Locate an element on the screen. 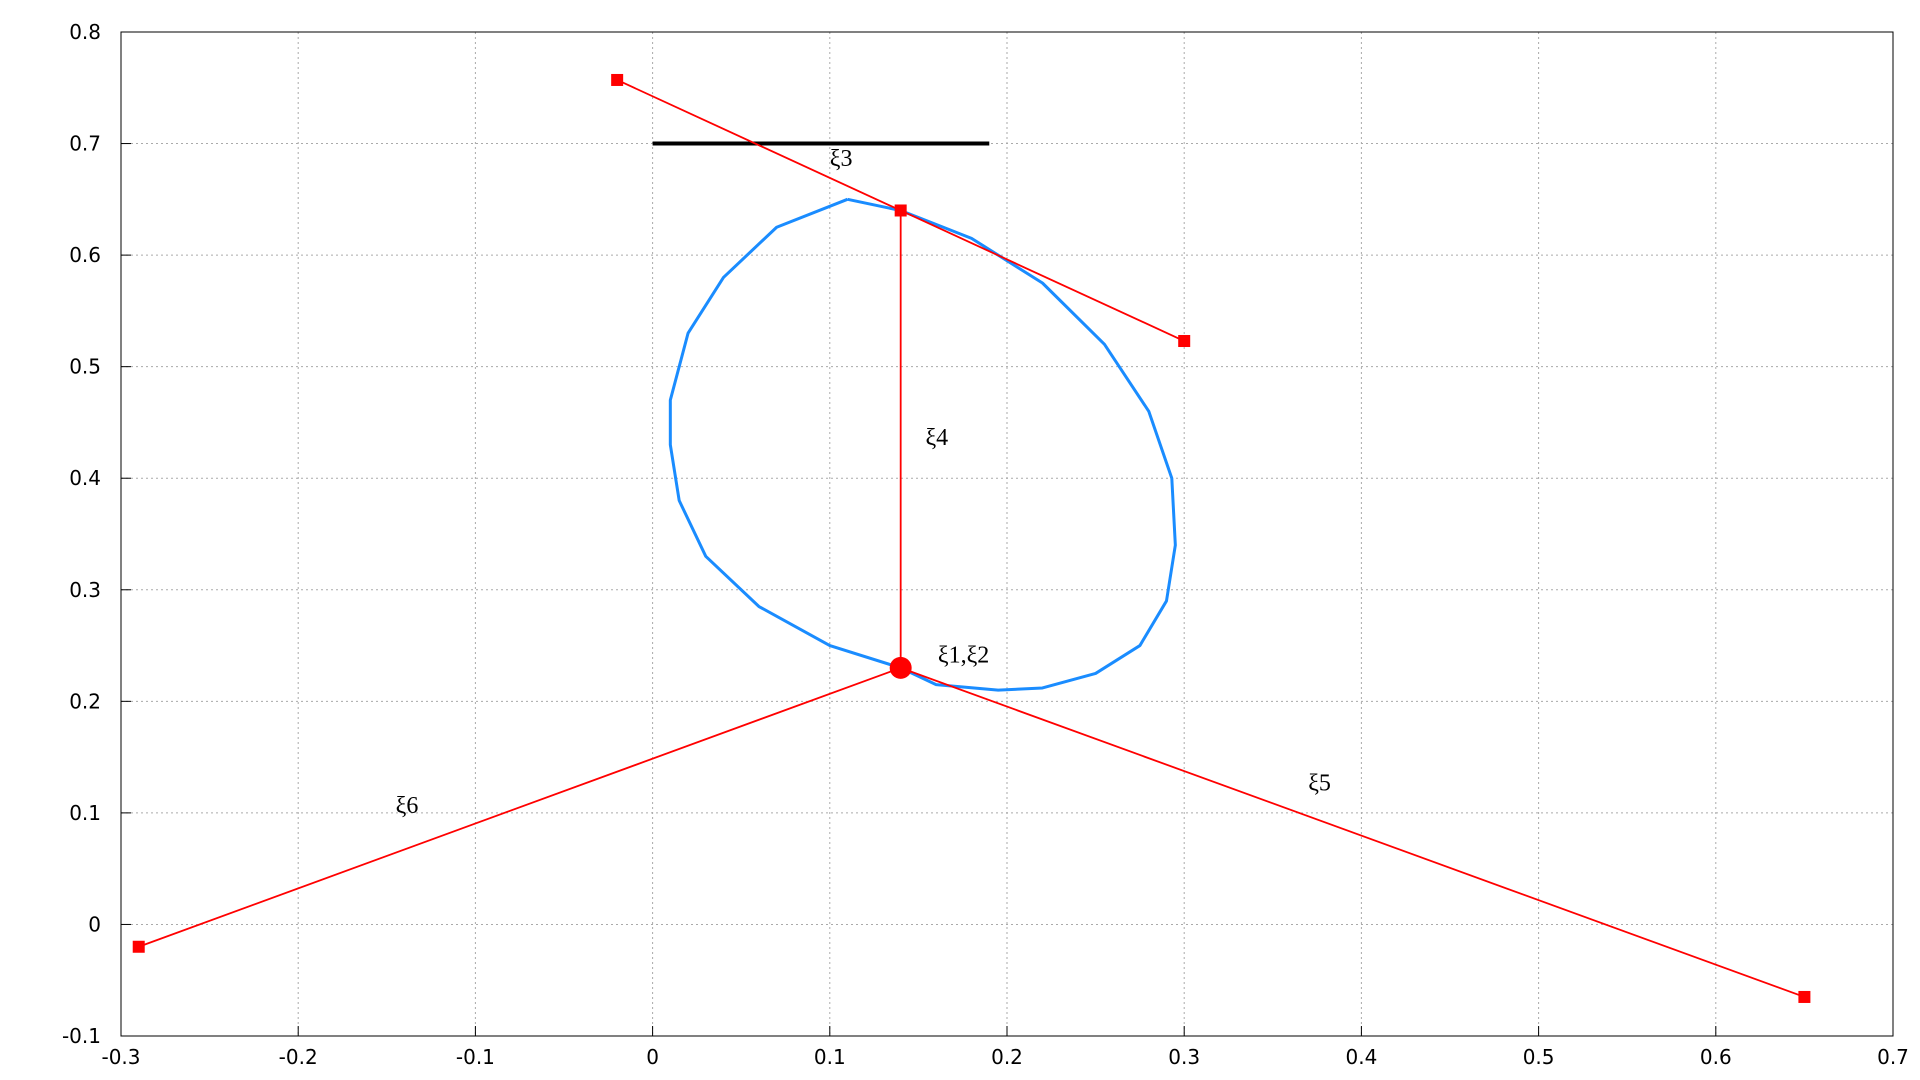  y-tick-label: -0.1 is located at coordinates (81, 1036).